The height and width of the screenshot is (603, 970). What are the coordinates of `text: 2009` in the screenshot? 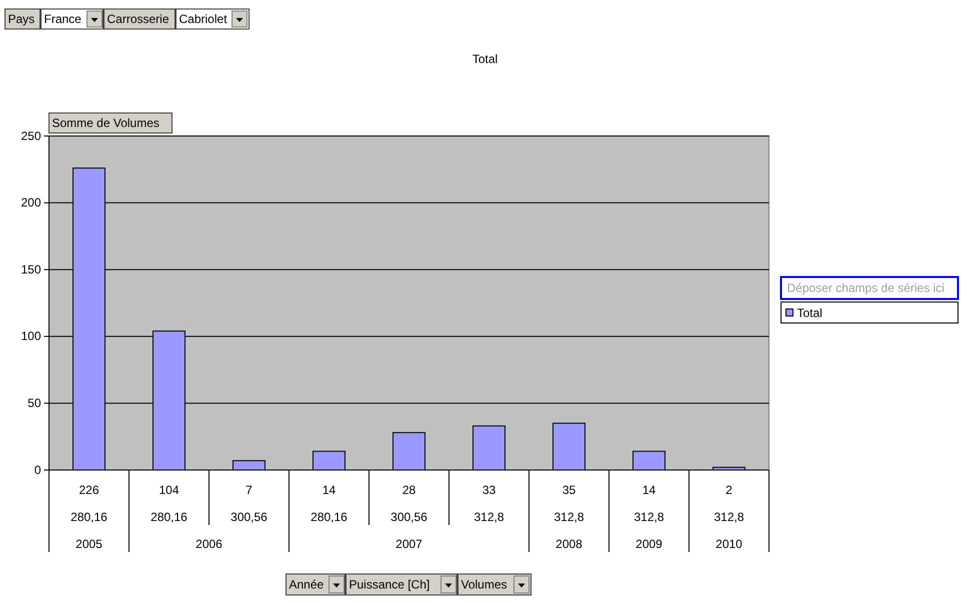 It's located at (649, 544).